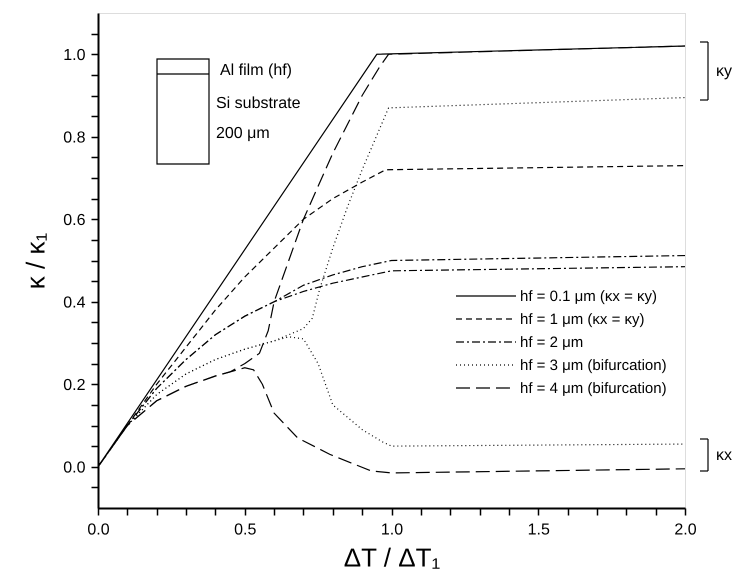  I want to click on x-tick-label: 0.0, so click(98, 530).